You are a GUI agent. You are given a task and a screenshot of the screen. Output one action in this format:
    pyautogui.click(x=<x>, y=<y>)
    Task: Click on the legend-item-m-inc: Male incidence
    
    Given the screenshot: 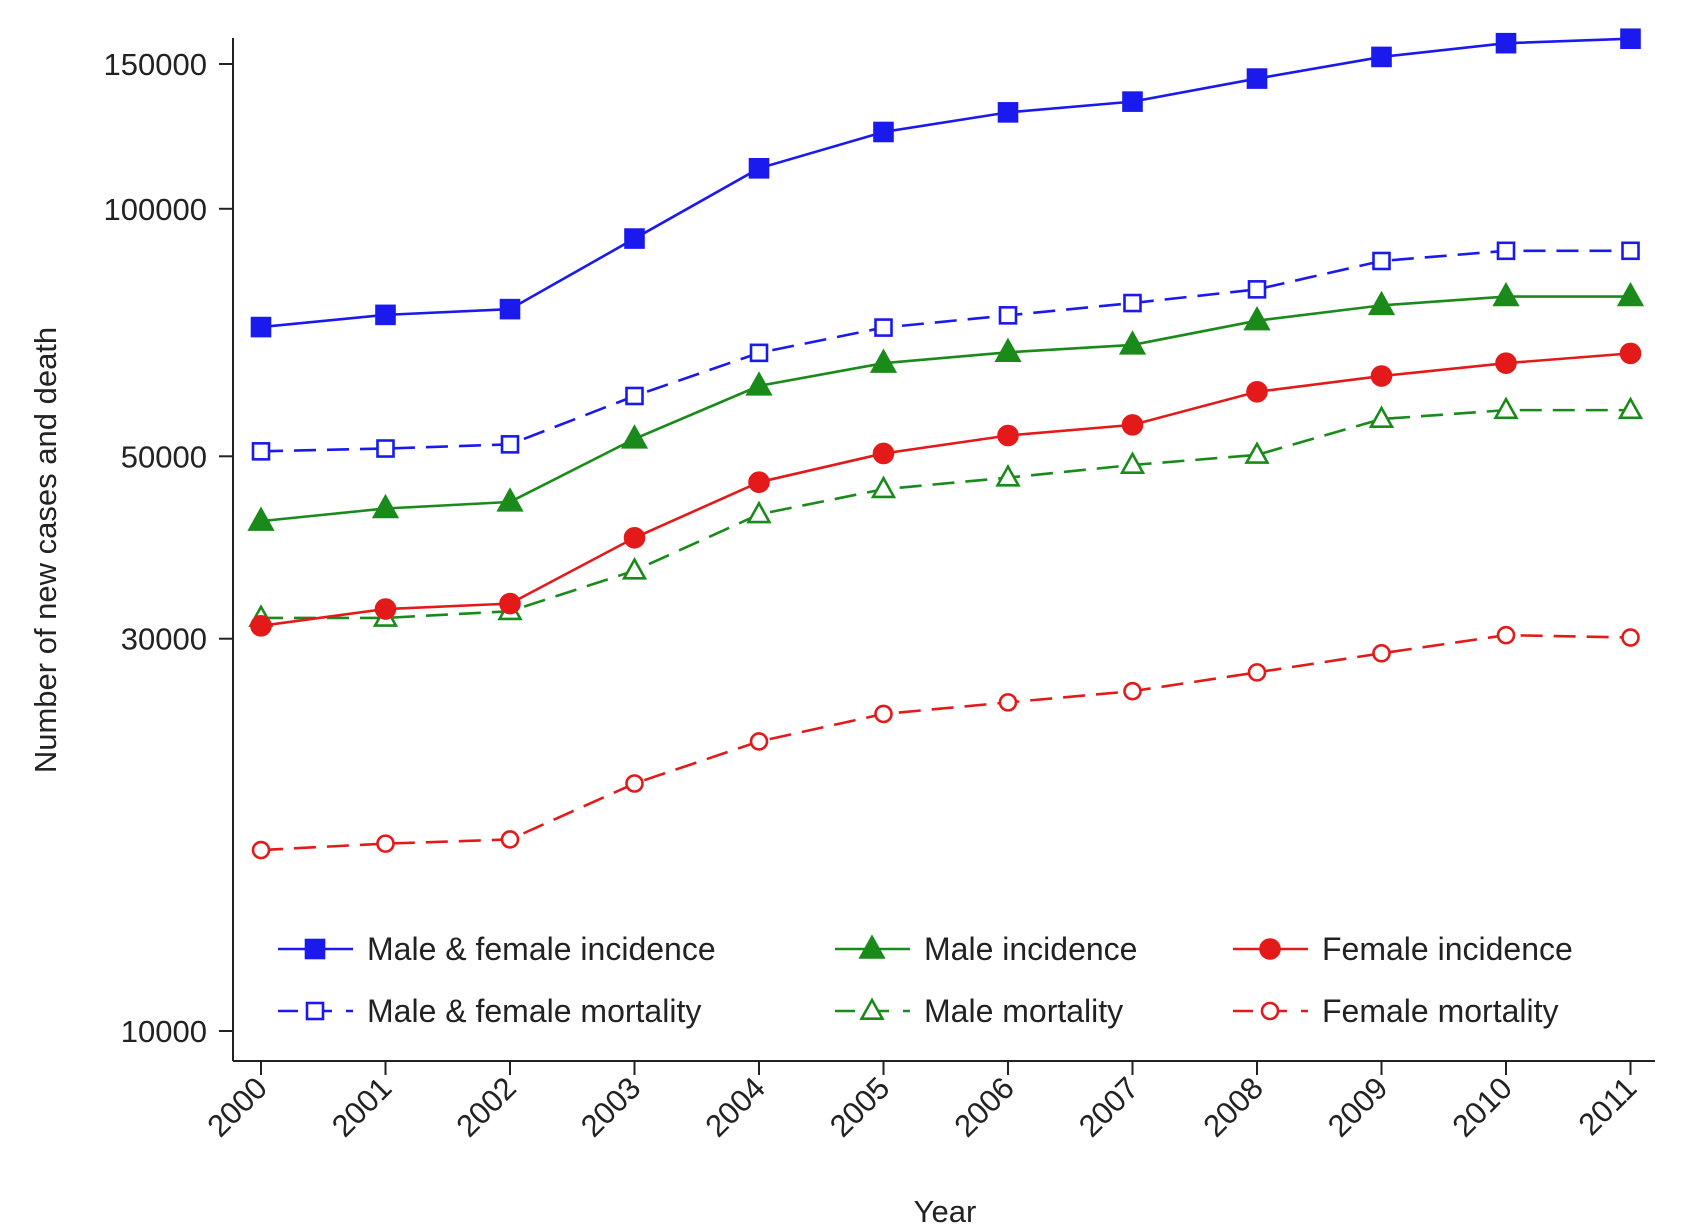 What is the action you would take?
    pyautogui.click(x=986, y=949)
    